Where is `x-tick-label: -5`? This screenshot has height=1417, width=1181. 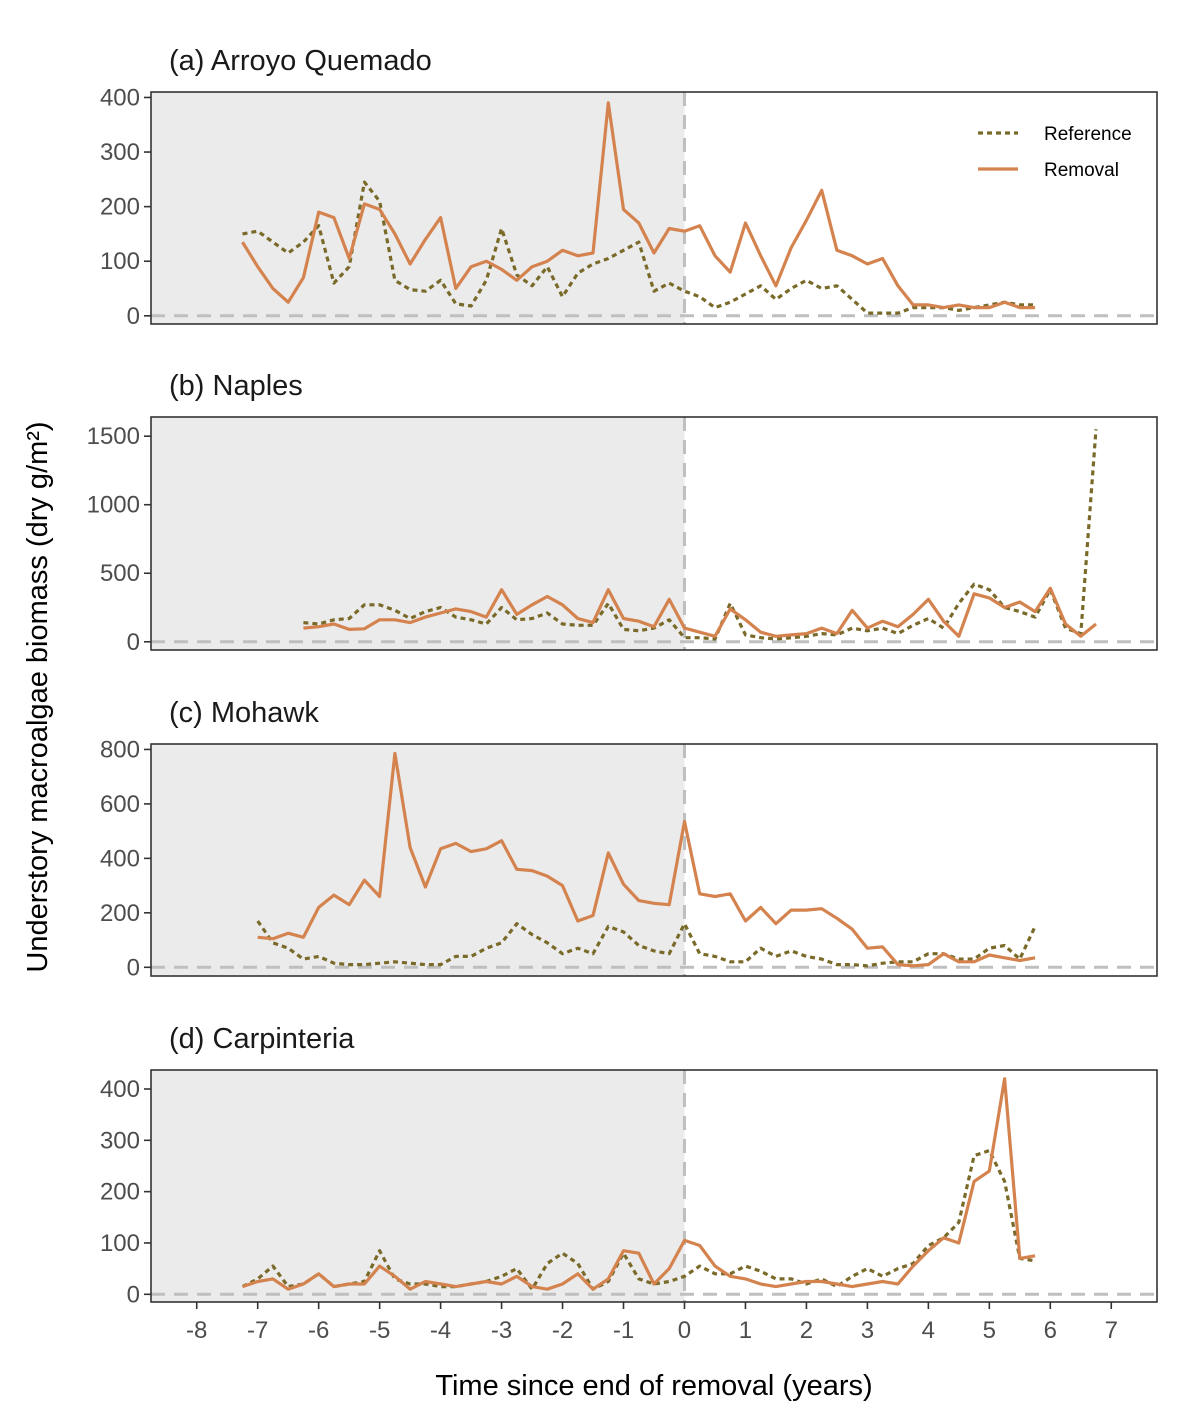
x-tick-label: -5 is located at coordinates (379, 1330).